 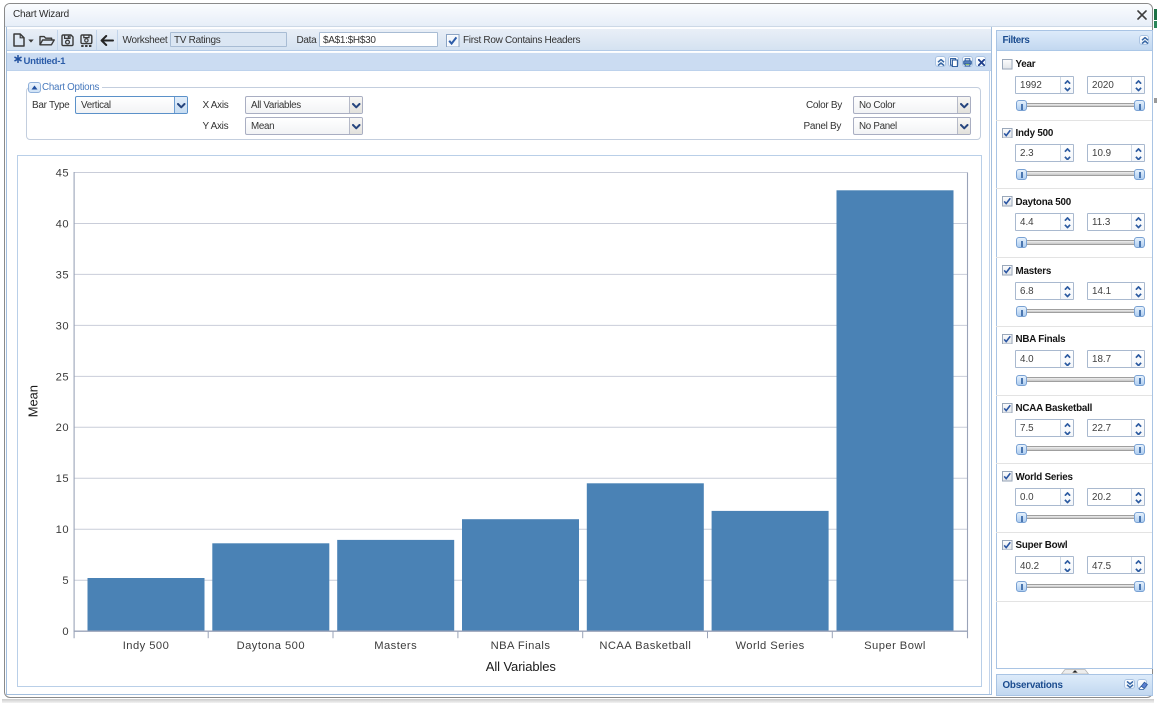 What do you see at coordinates (61, 326) in the screenshot?
I see `svg-text: 30` at bounding box center [61, 326].